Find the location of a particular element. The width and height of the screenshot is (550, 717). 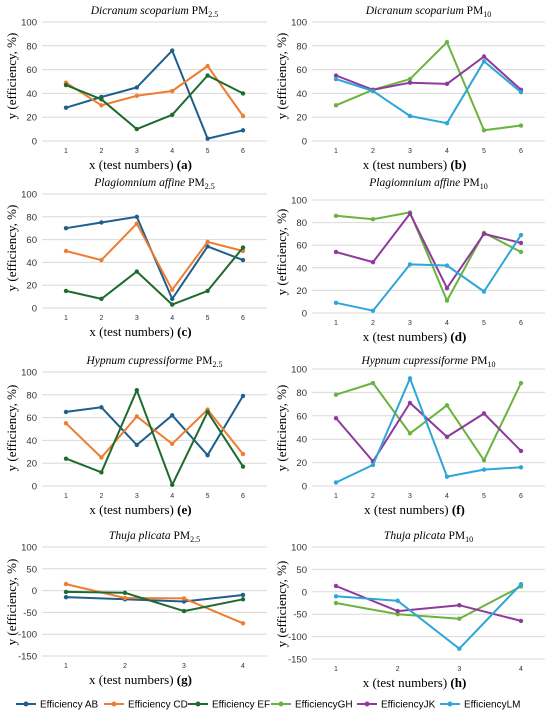

y-tick-label: -150 is located at coordinates (297, 660).